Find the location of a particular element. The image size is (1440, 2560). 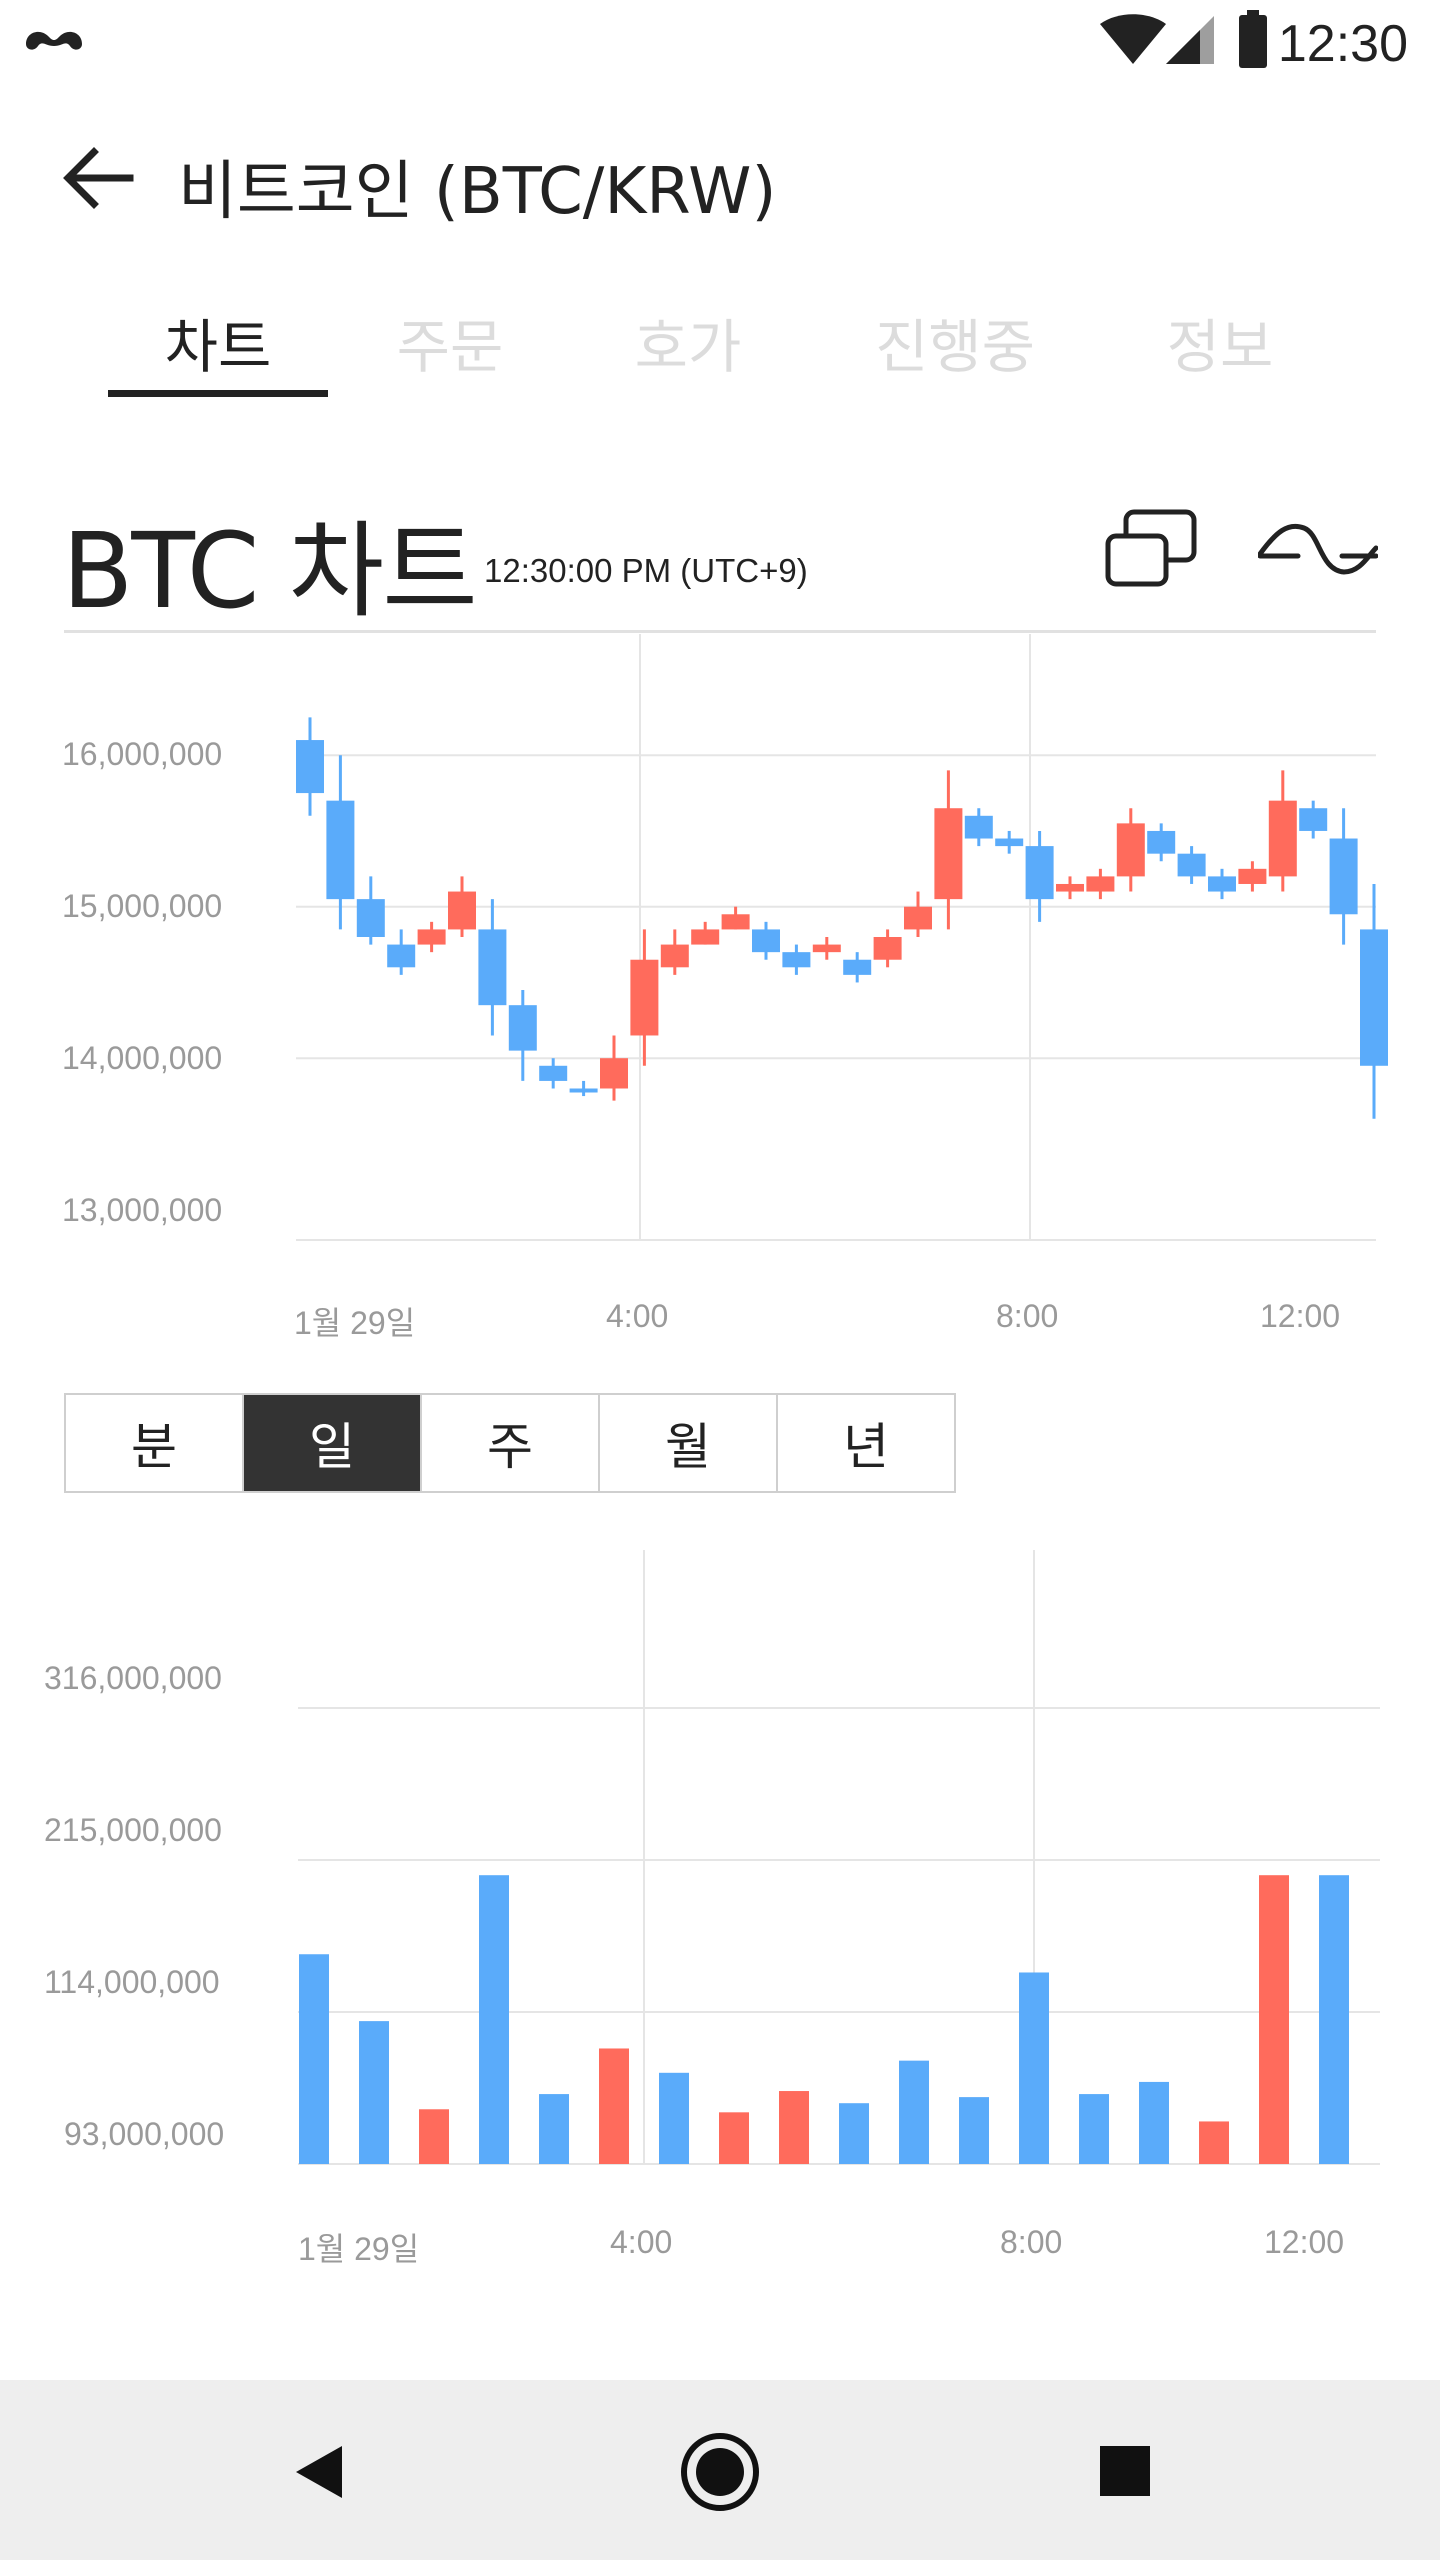

period-minute-button: 분 is located at coordinates (155, 1443).